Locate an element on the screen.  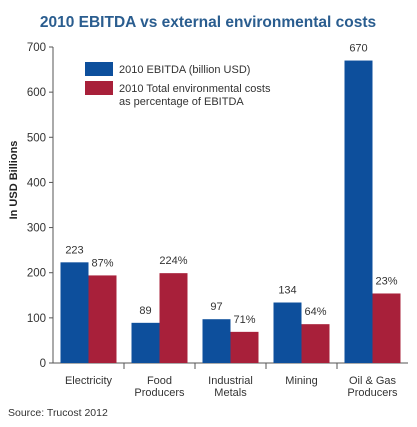
y-tick-label: 300 is located at coordinates (36, 229).